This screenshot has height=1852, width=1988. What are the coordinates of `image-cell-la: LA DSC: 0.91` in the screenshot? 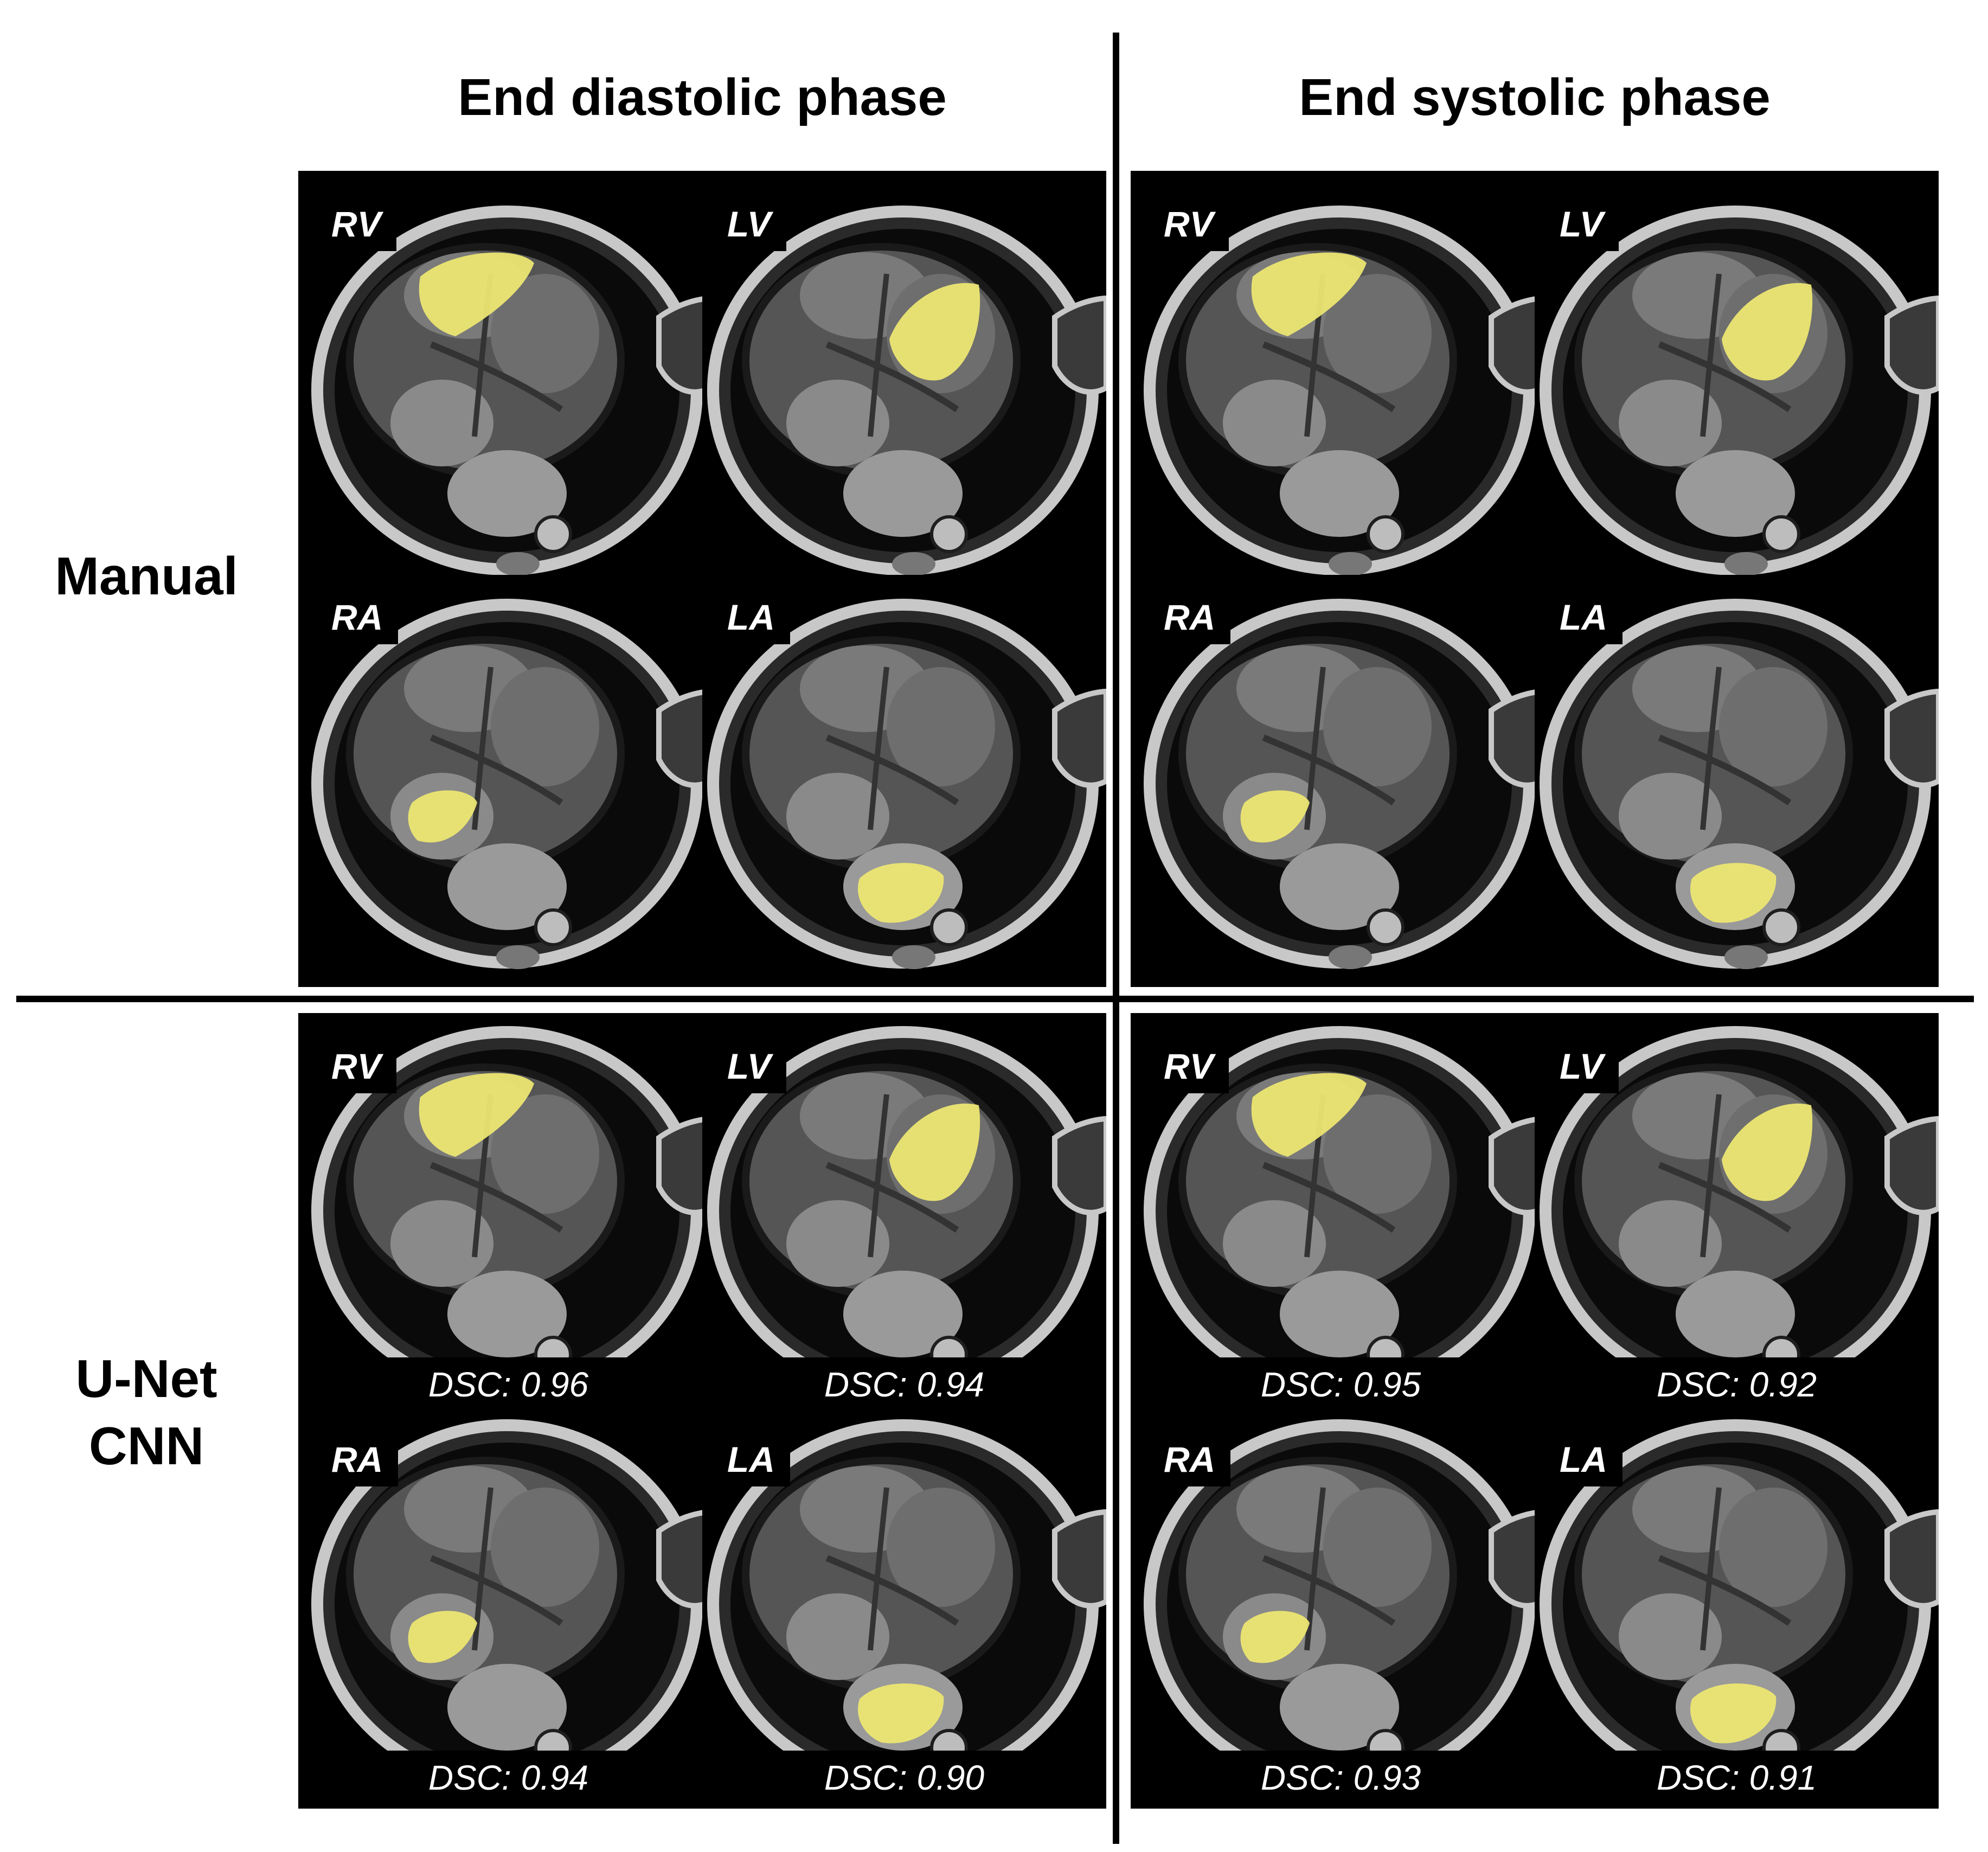 It's located at (1737, 1613).